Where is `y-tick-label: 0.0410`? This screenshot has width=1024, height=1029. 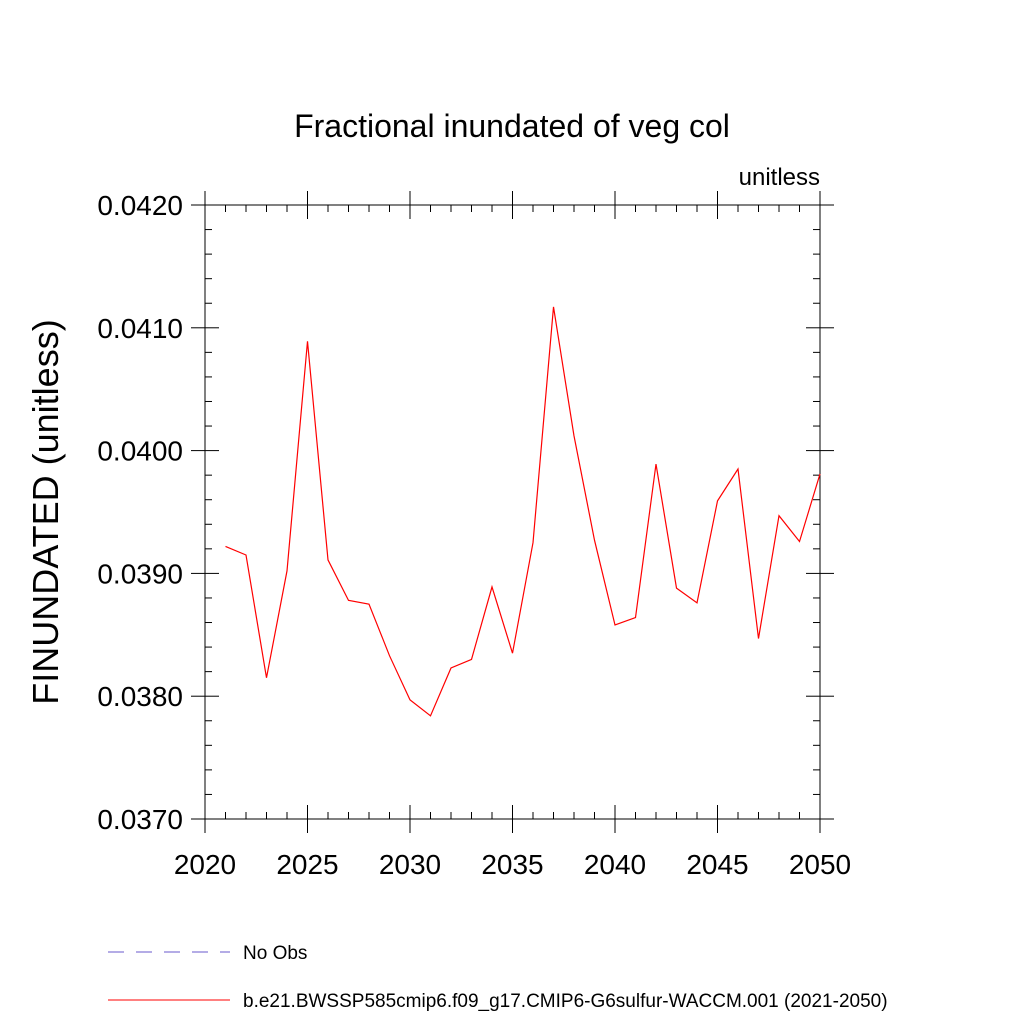 y-tick-label: 0.0410 is located at coordinates (140, 328).